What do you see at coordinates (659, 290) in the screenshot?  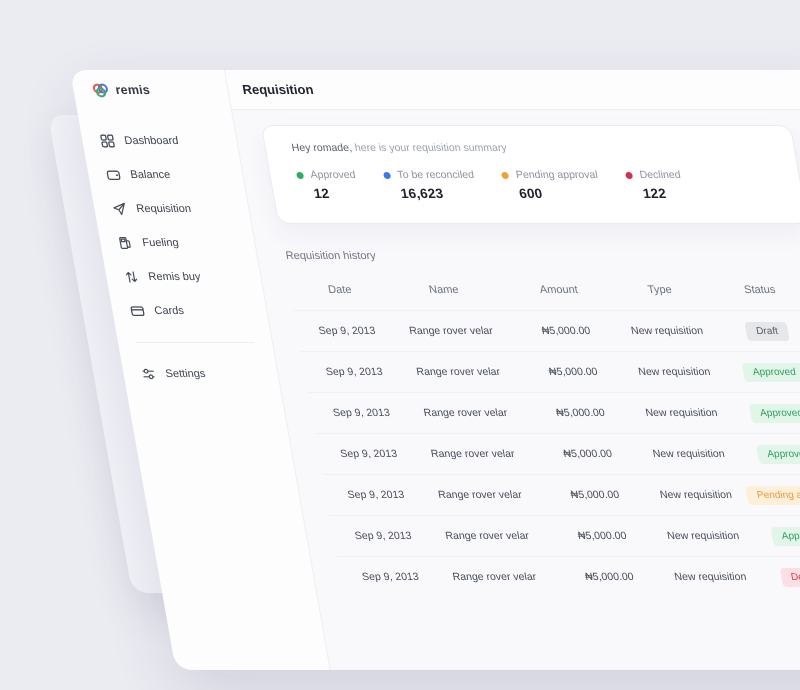 I see `table-column-header: Type` at bounding box center [659, 290].